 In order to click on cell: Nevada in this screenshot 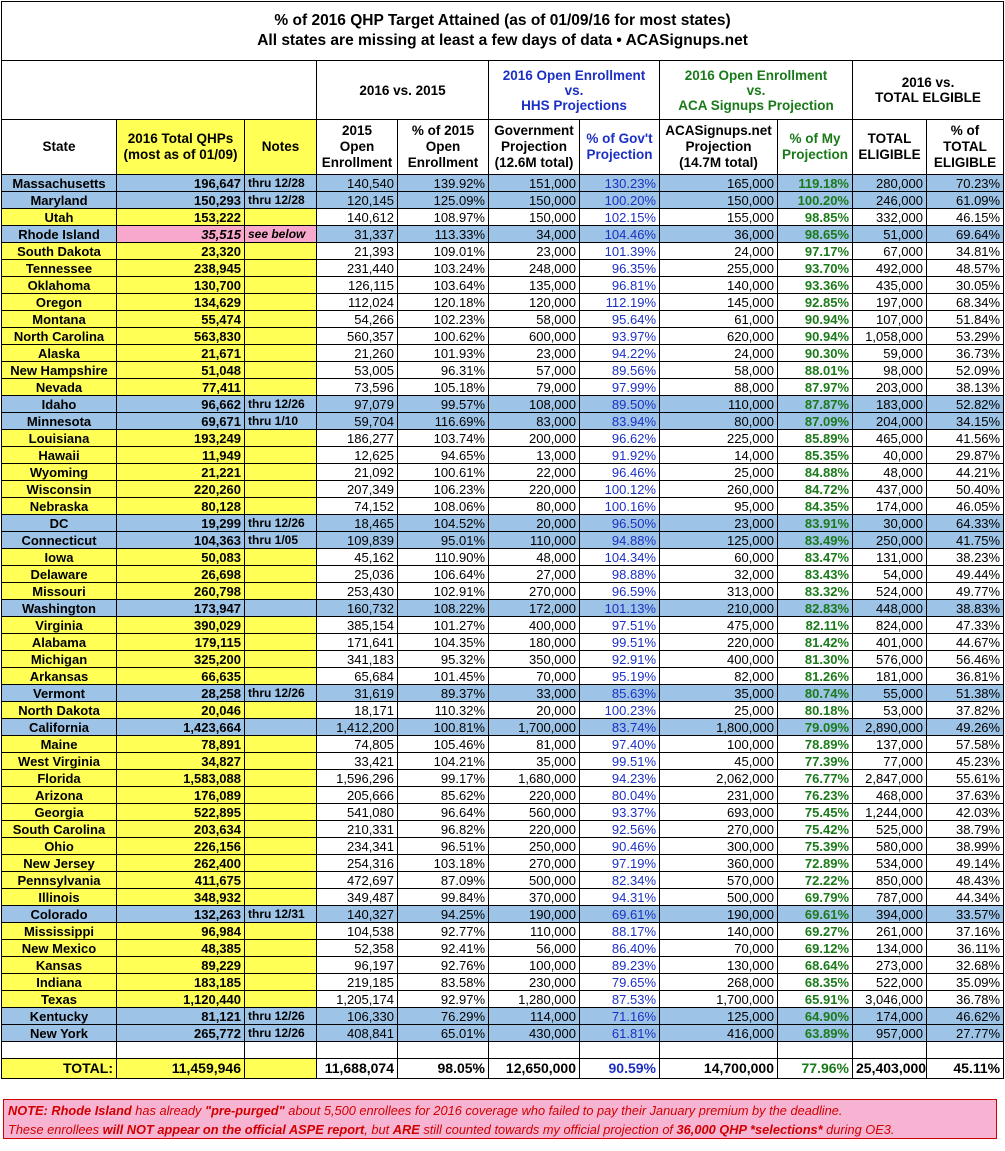, I will do `click(59, 387)`.